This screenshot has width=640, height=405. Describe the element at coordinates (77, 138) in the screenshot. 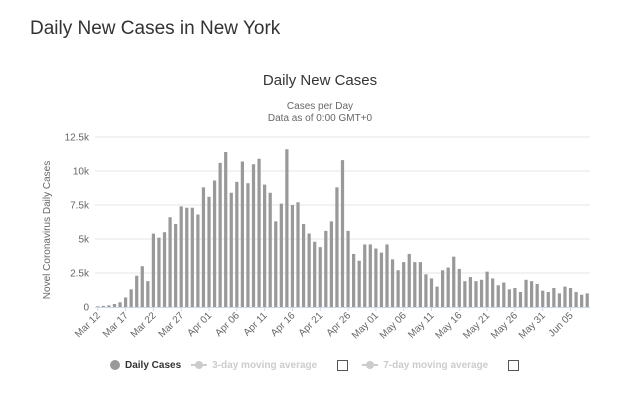

I see `y-tick-label: 12.5k` at that location.